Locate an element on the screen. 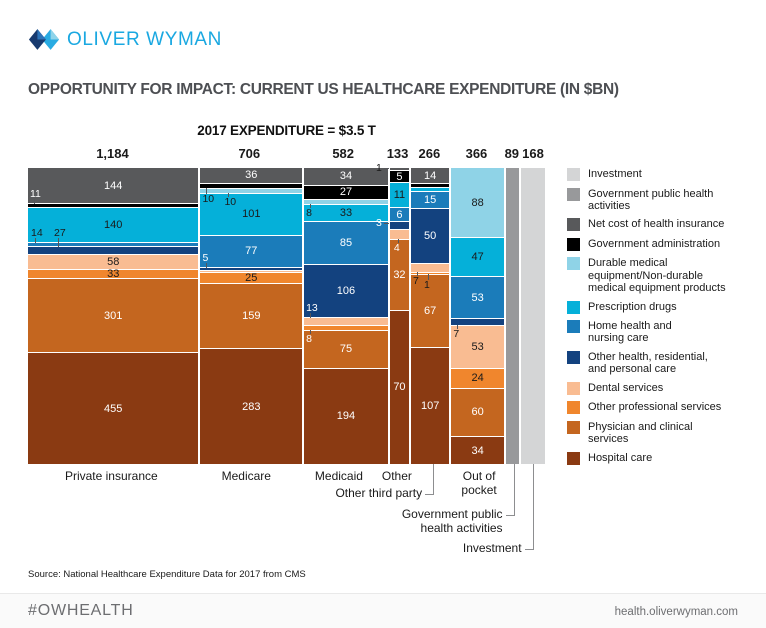  legend-label: Hospital care is located at coordinates (620, 457).